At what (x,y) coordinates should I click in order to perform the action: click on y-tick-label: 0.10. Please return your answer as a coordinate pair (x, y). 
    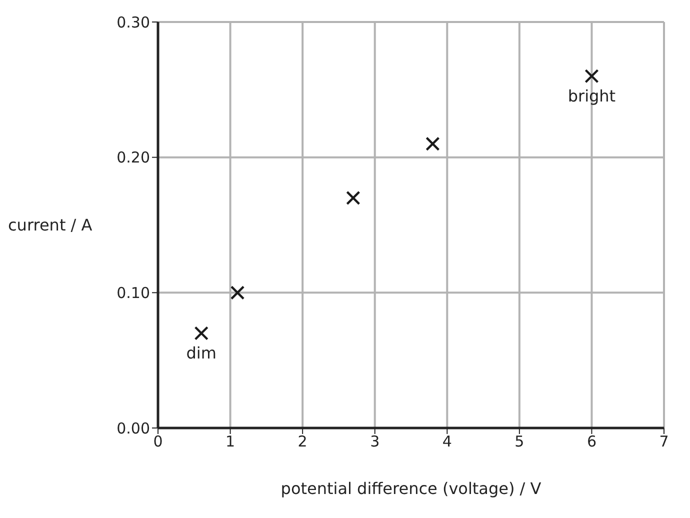
    Looking at the image, I should click on (133, 293).